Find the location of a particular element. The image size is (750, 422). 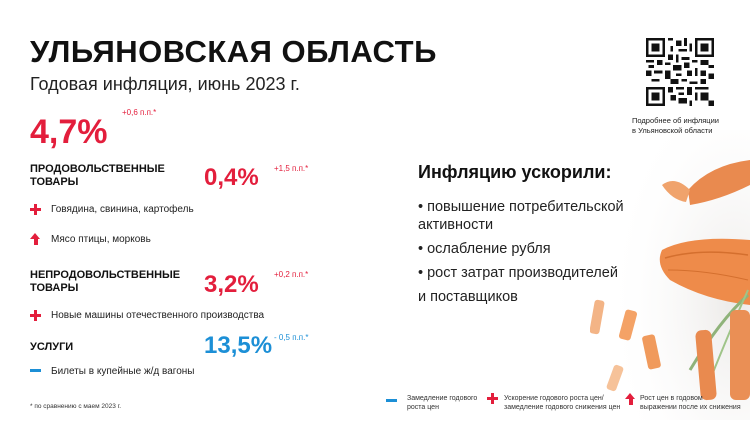

overall-inflation-value: 4,7% is located at coordinates (69, 132).